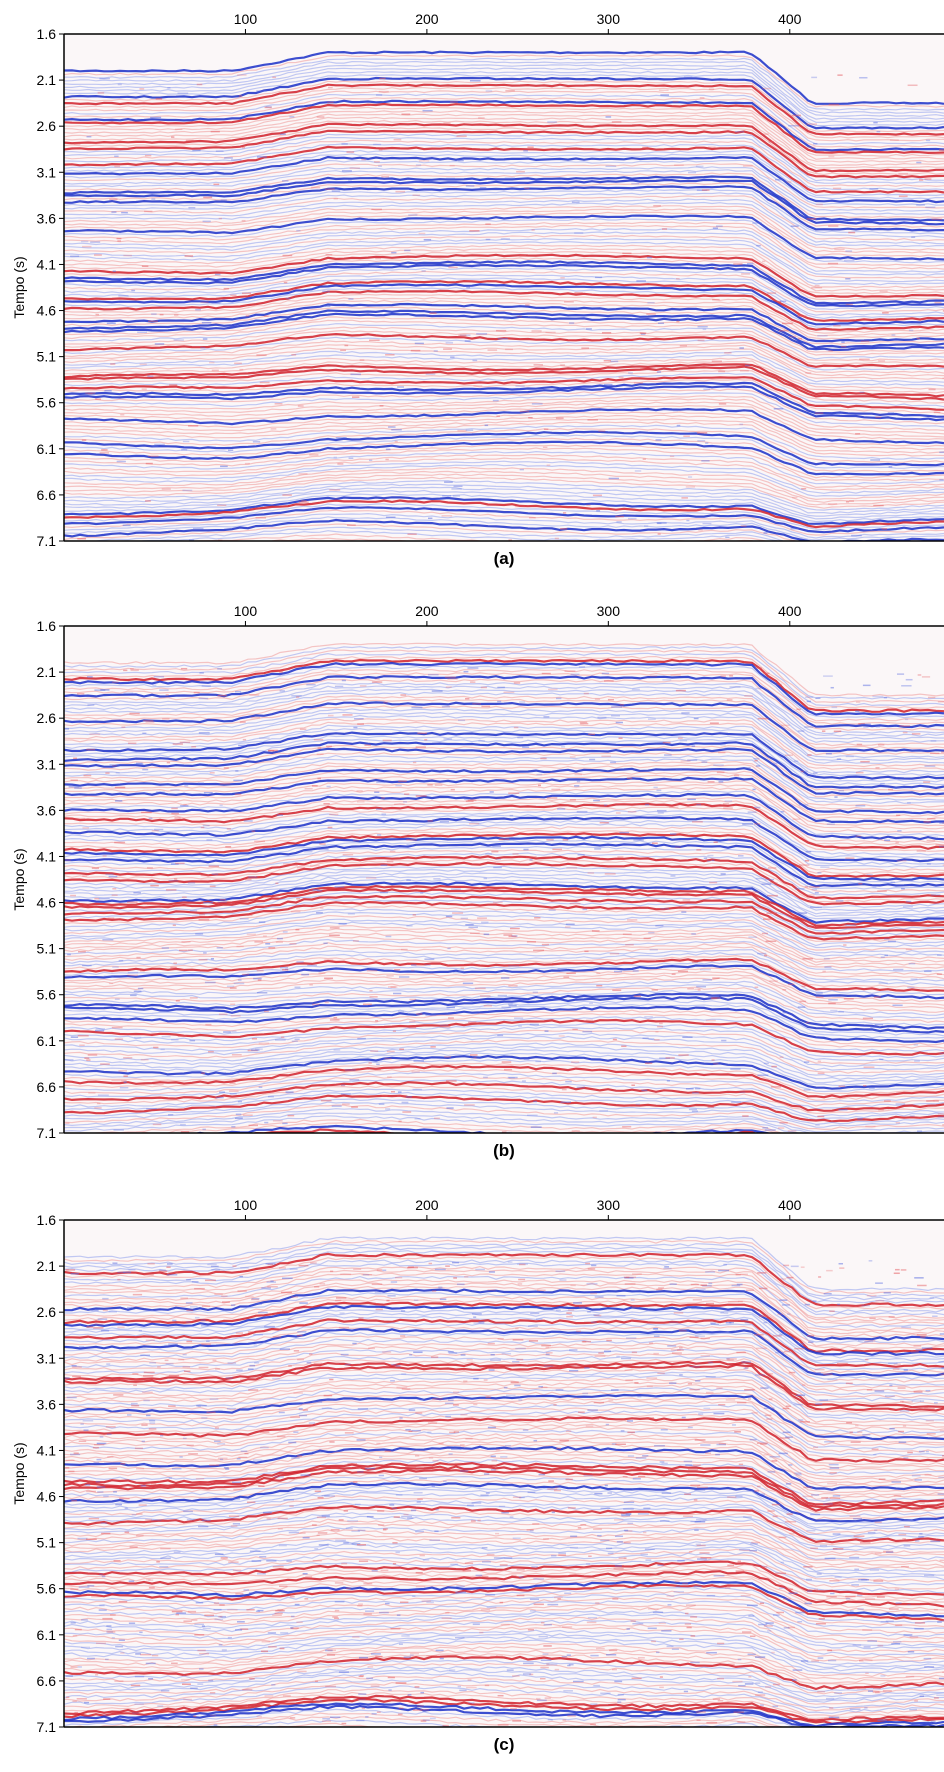 The height and width of the screenshot is (1772, 944). Describe the element at coordinates (47, 1266) in the screenshot. I see `y-tick-label: 2.1` at that location.